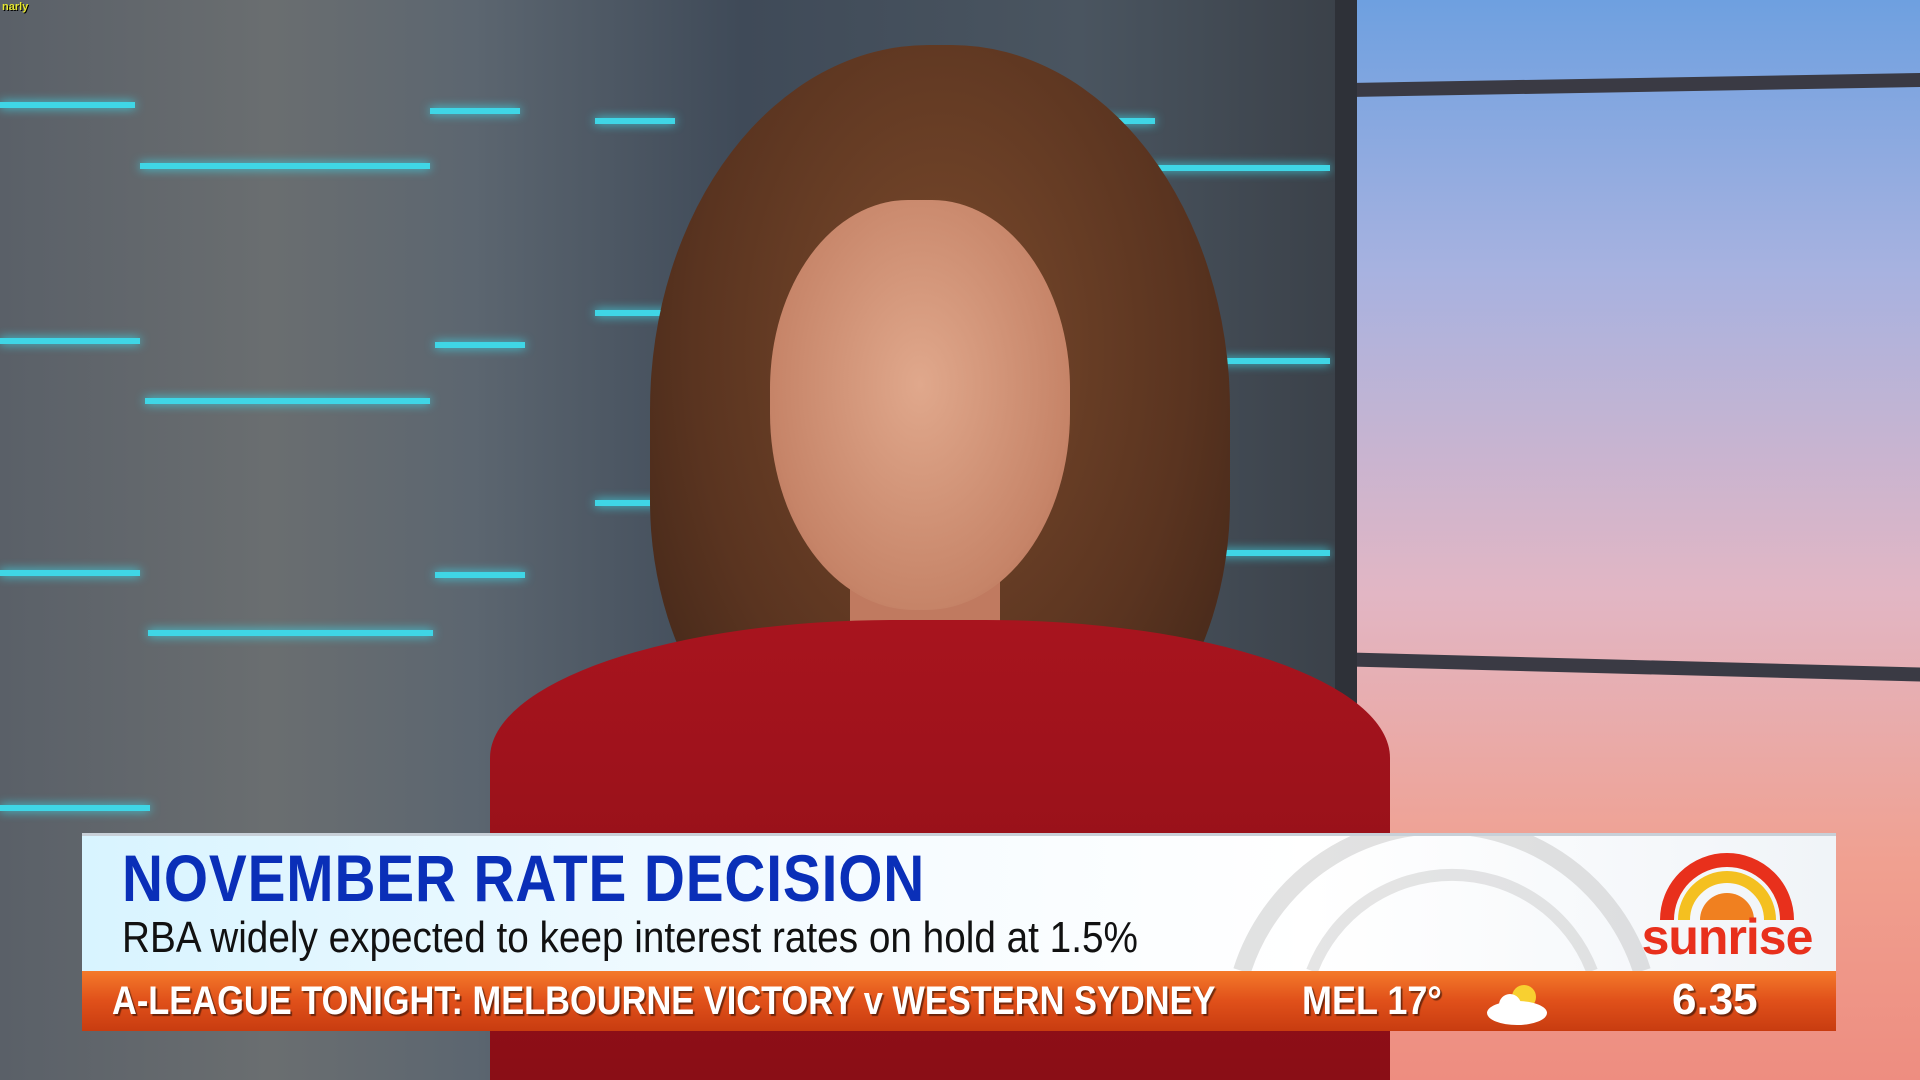 The width and height of the screenshot is (1920, 1080). What do you see at coordinates (1727, 937) in the screenshot?
I see `logo-text: sunrise` at bounding box center [1727, 937].